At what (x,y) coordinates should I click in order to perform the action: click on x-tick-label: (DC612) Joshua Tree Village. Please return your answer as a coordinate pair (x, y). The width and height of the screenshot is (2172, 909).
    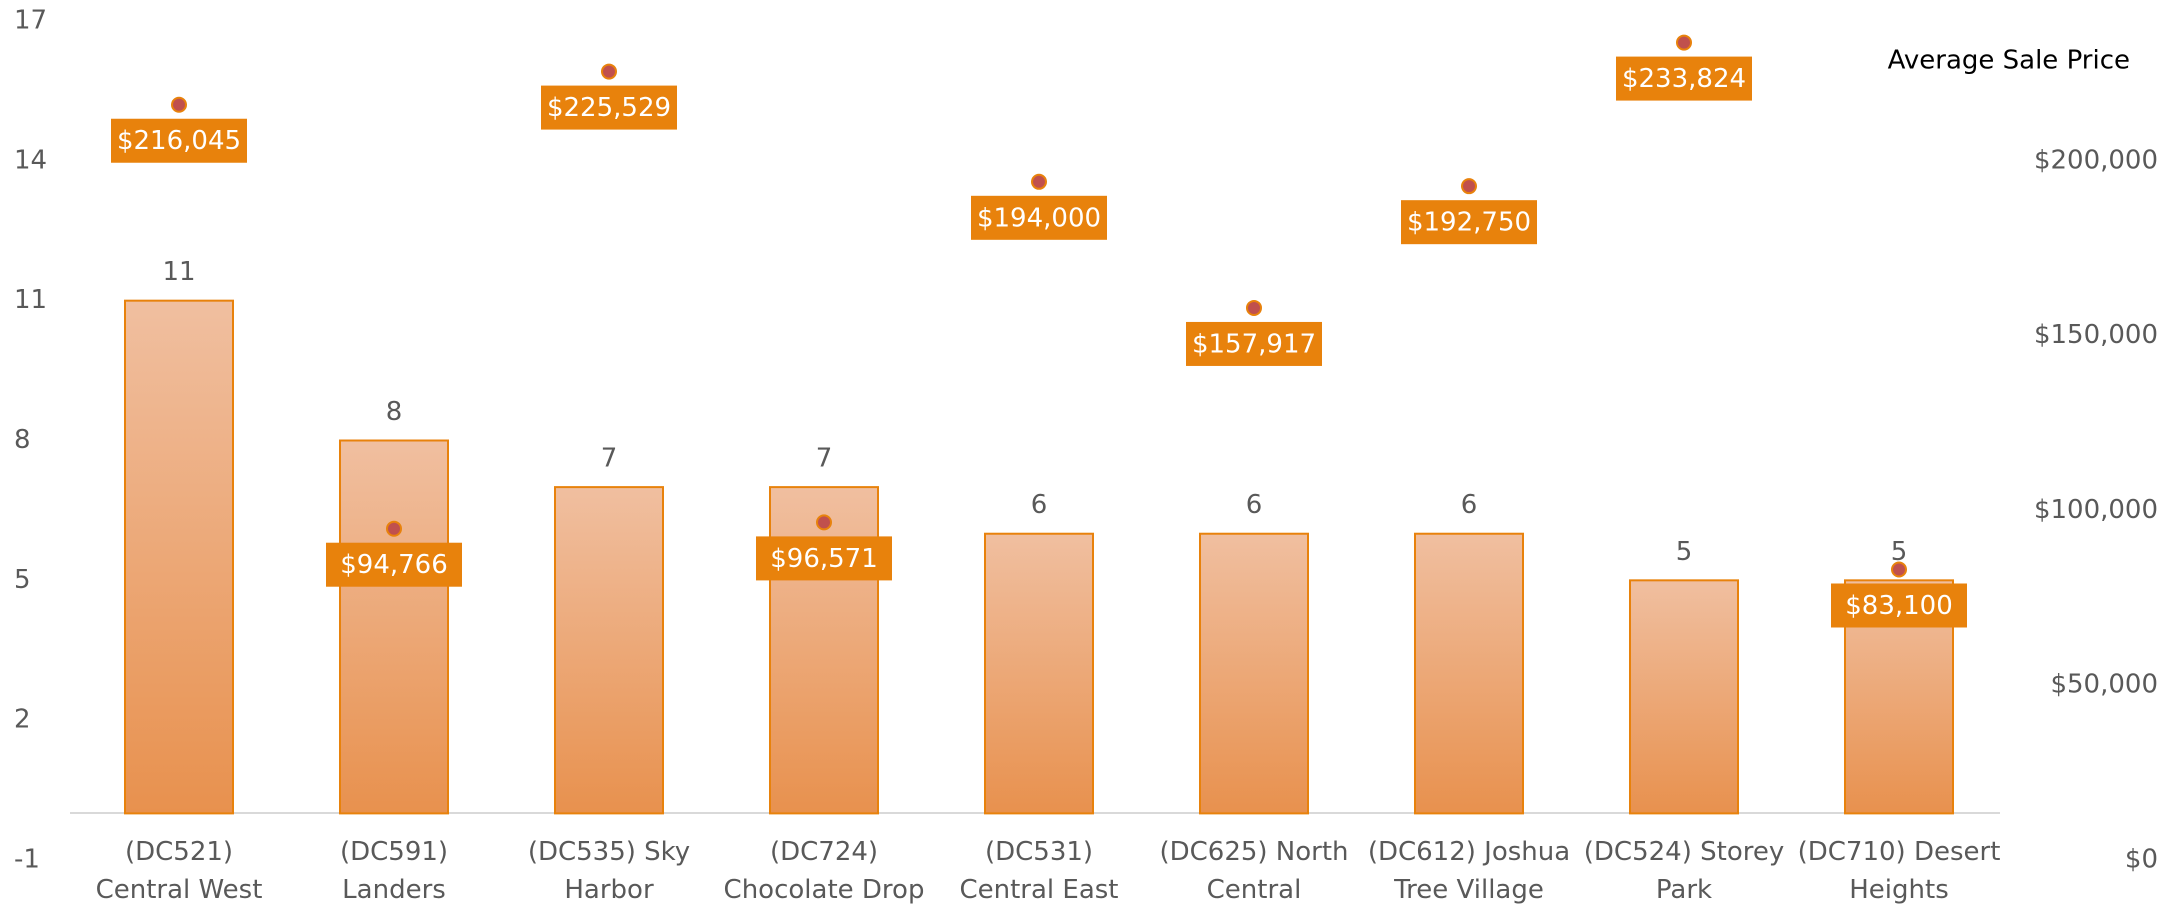
    Looking at the image, I should click on (1469, 871).